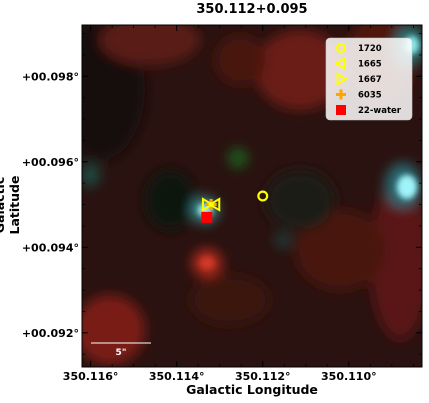 This screenshot has height=403, width=429. What do you see at coordinates (263, 376) in the screenshot?
I see `x-tick-label: 350.112°` at bounding box center [263, 376].